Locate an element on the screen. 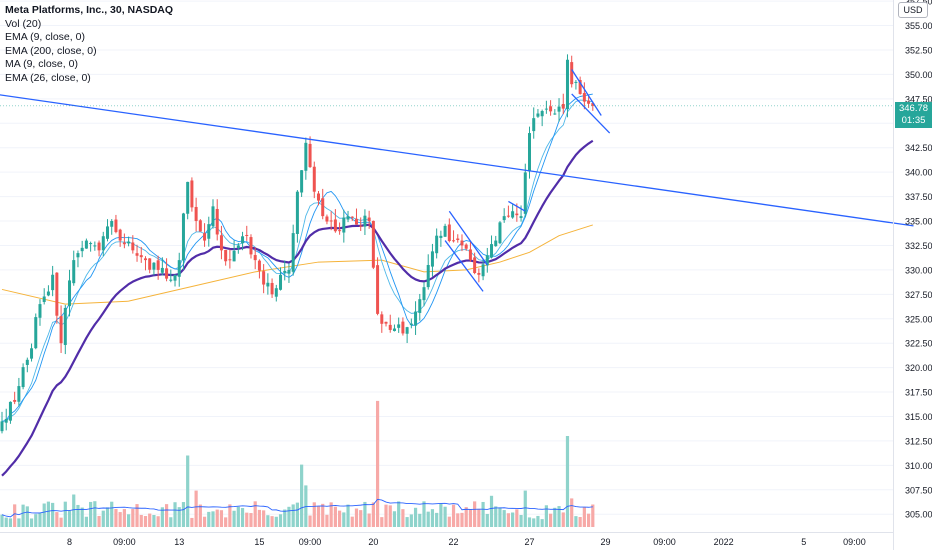 Image resolution: width=932 pixels, height=550 pixels. price-tick-label: 342.50 is located at coordinates (918, 148).